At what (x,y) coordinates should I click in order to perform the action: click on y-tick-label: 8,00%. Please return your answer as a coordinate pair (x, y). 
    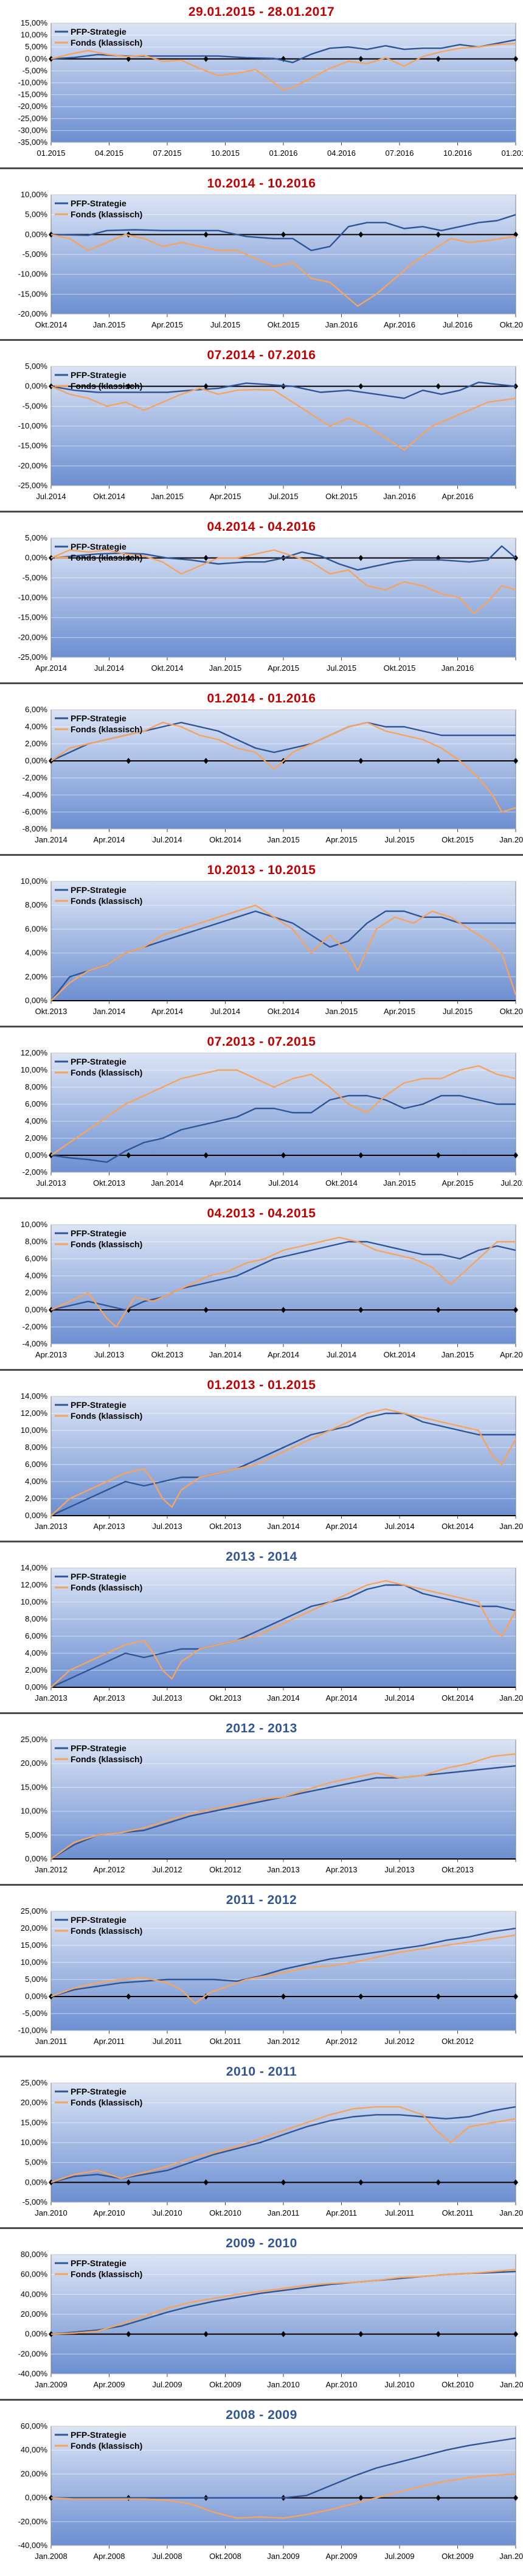
    Looking at the image, I should click on (36, 1241).